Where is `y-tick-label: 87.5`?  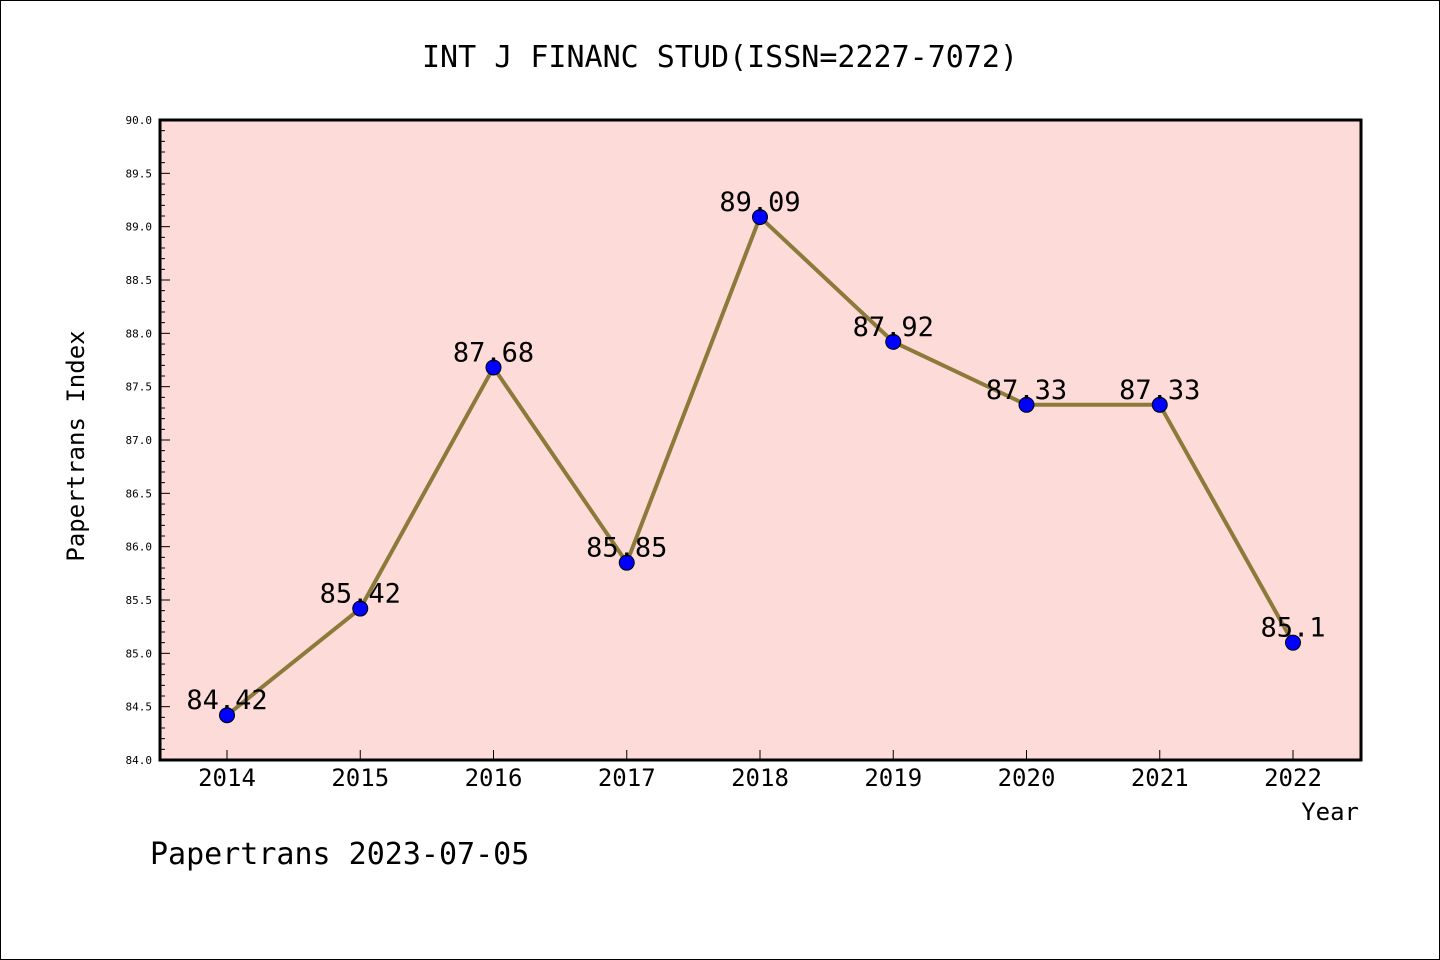 y-tick-label: 87.5 is located at coordinates (139, 387).